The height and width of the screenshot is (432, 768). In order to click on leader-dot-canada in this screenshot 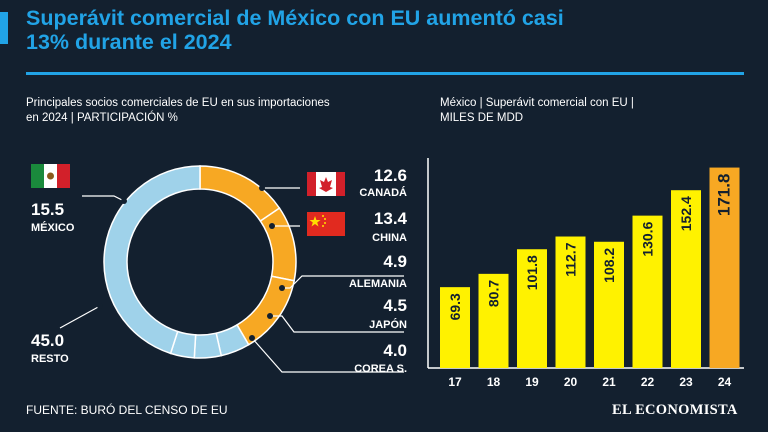, I will do `click(262, 188)`.